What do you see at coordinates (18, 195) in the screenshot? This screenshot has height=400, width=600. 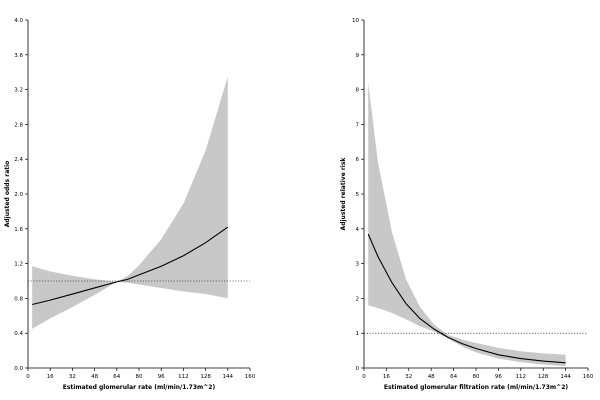 I see `y-tick-label: 2.0` at bounding box center [18, 195].